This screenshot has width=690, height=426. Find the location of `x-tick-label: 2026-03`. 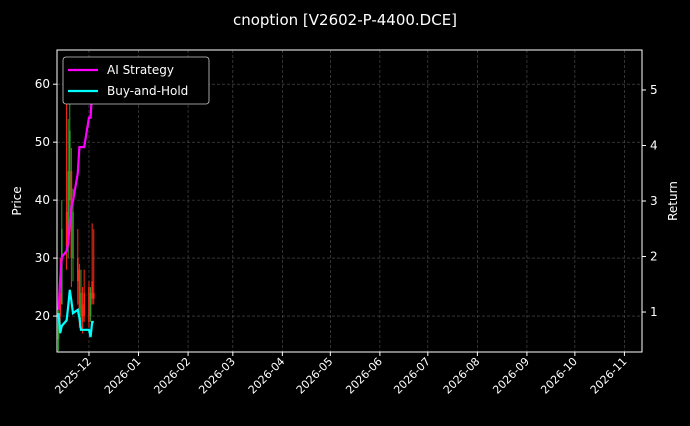

x-tick-label: 2026-03 is located at coordinates (217, 376).